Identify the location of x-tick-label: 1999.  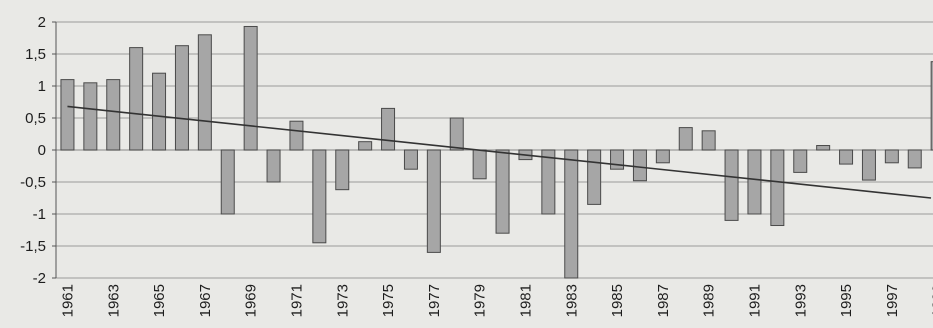
(931, 300).